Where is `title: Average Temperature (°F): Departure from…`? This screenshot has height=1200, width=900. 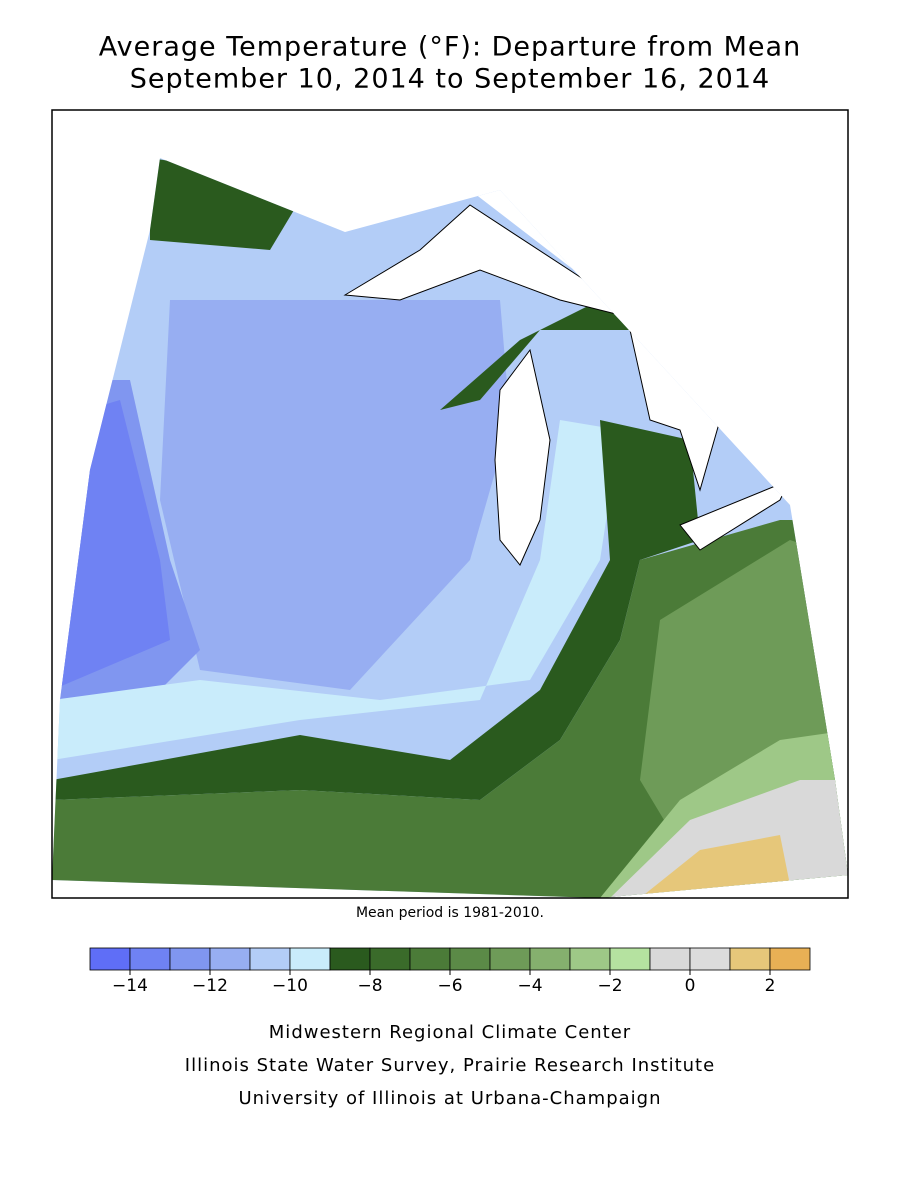 title: Average Temperature (°F): Departure from… is located at coordinates (450, 47).